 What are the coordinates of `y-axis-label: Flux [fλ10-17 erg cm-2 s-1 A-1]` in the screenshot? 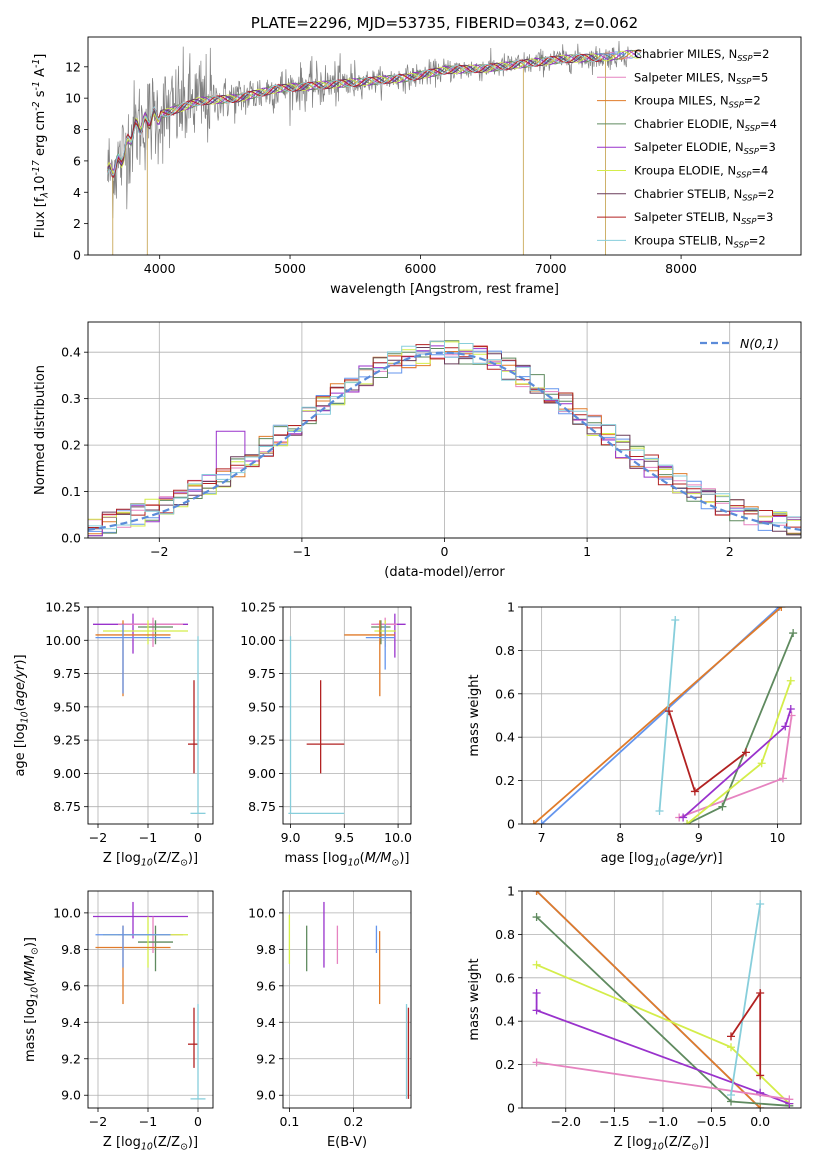 It's located at (41, 146).